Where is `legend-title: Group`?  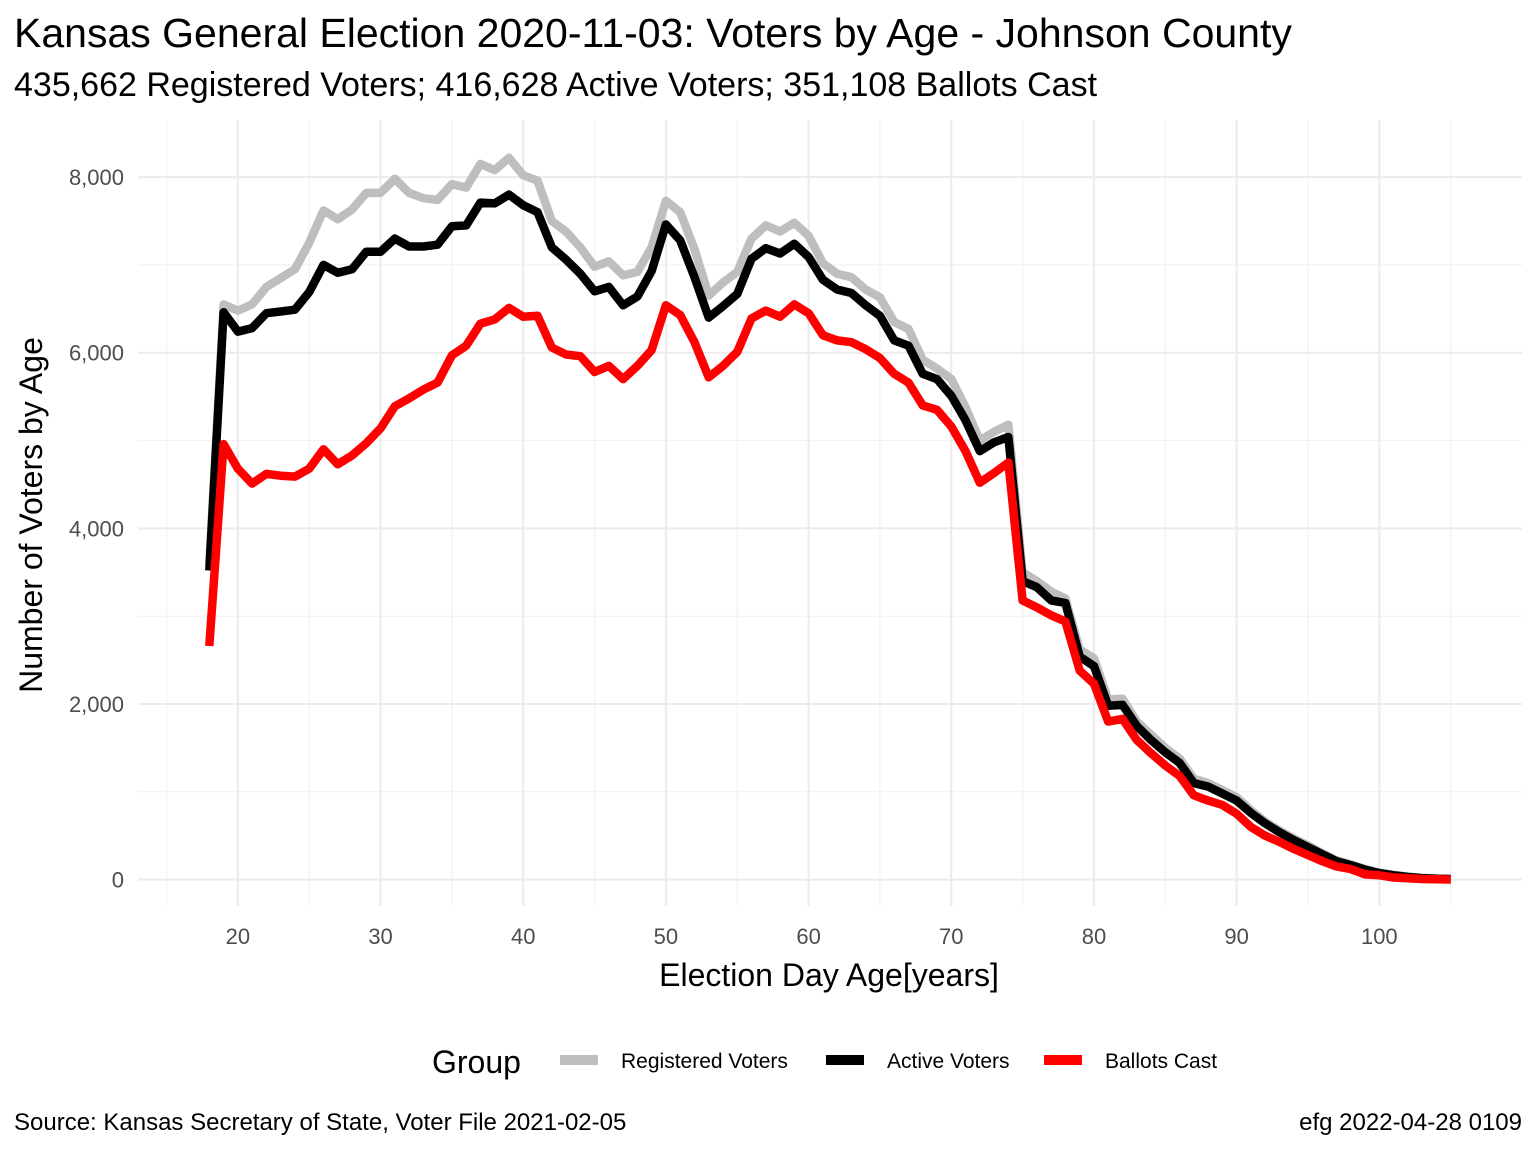 legend-title: Group is located at coordinates (476, 1062).